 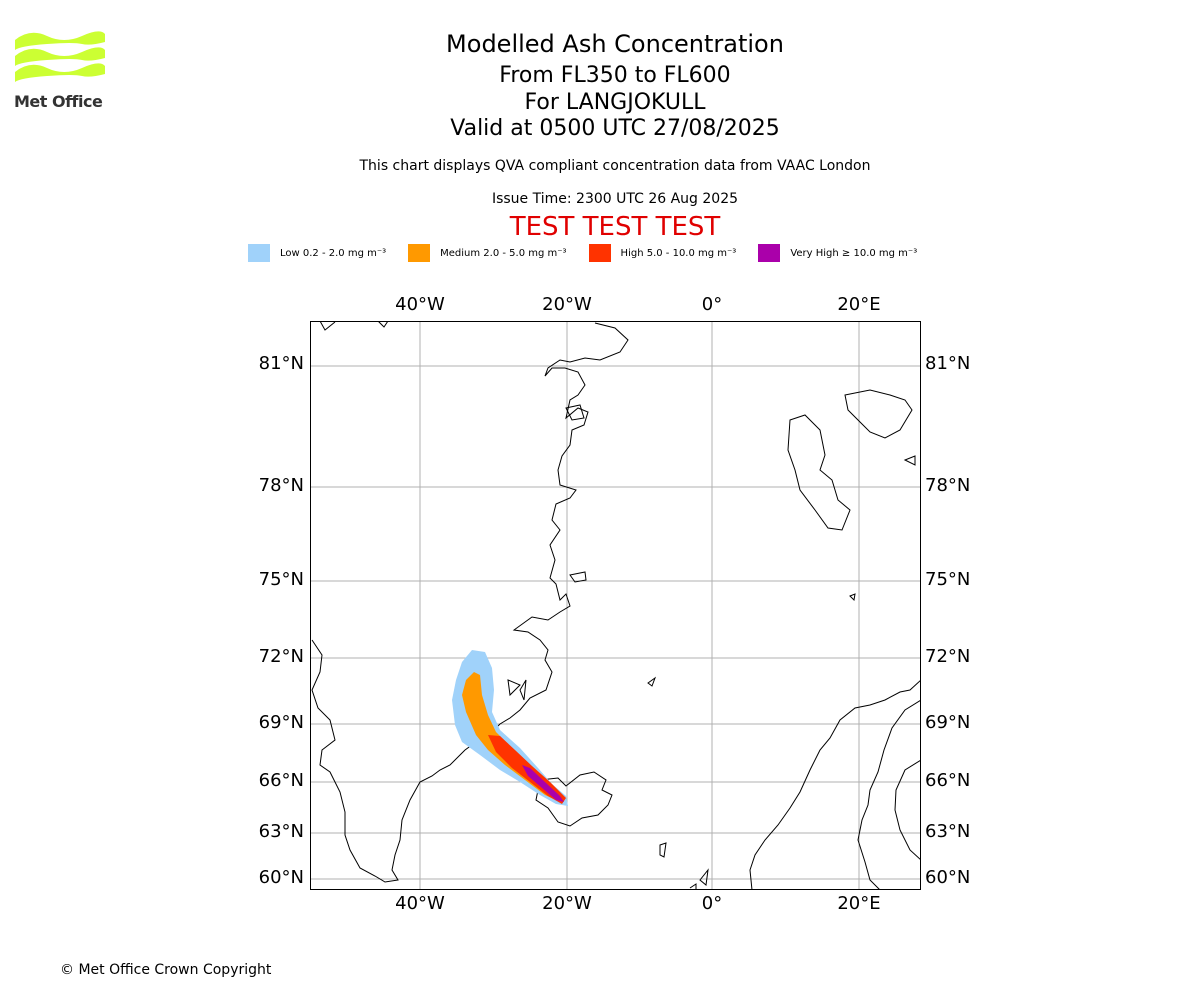 I want to click on lon-label-bottom-0: 0°, so click(x=712, y=903).